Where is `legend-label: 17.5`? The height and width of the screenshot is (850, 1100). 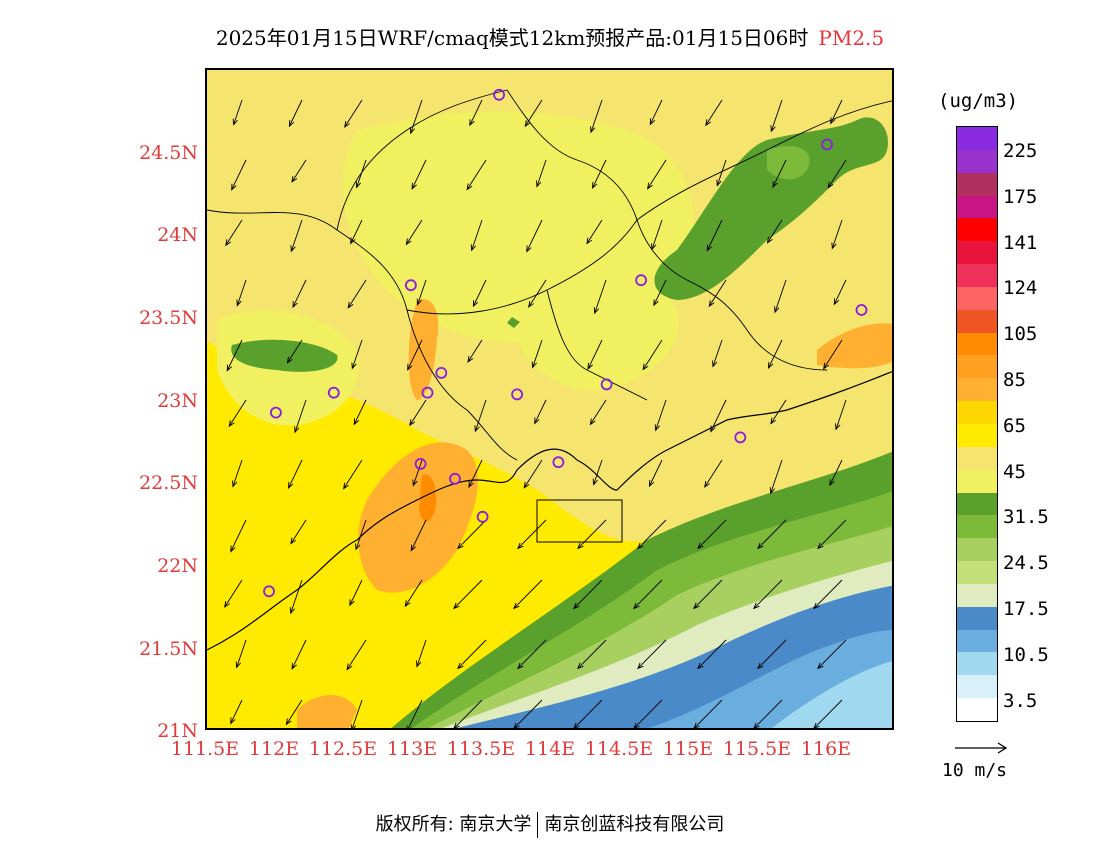 legend-label: 17.5 is located at coordinates (1026, 609).